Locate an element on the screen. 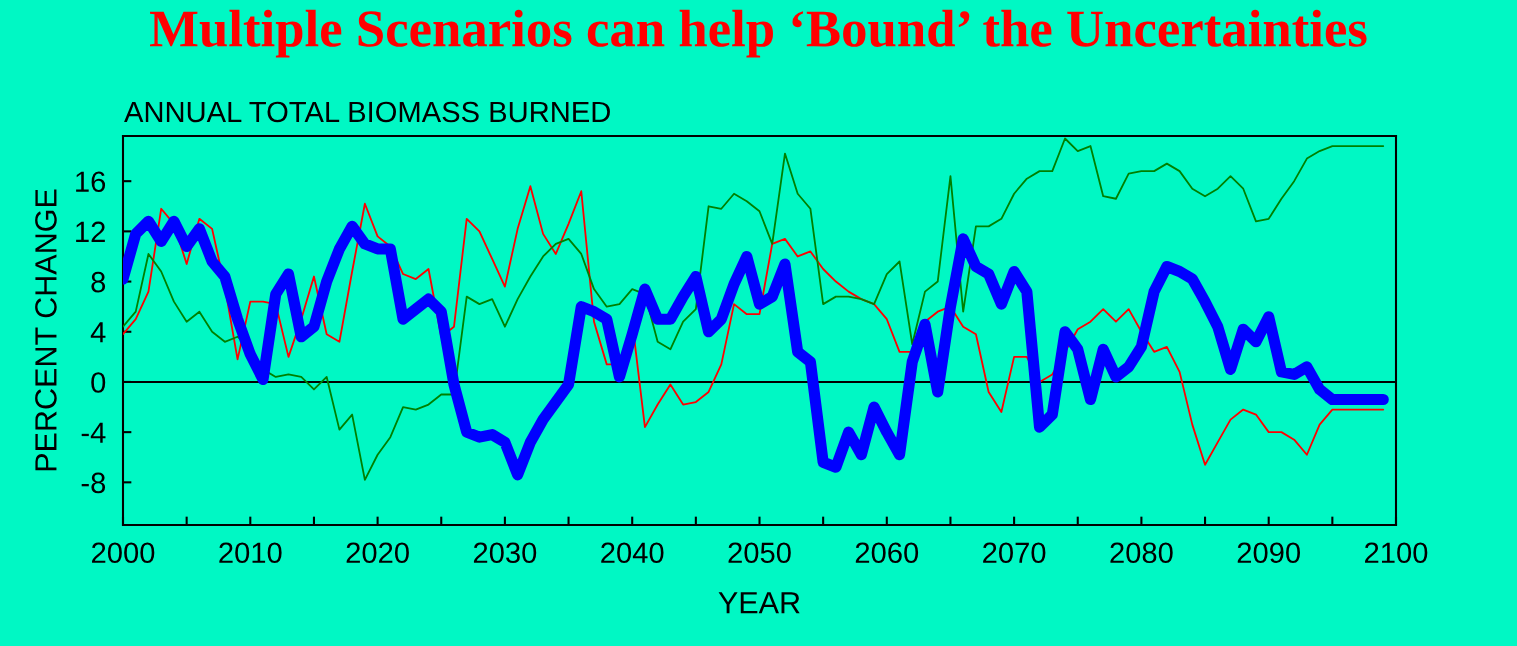  y-tick-label: 8 is located at coordinates (98, 282).